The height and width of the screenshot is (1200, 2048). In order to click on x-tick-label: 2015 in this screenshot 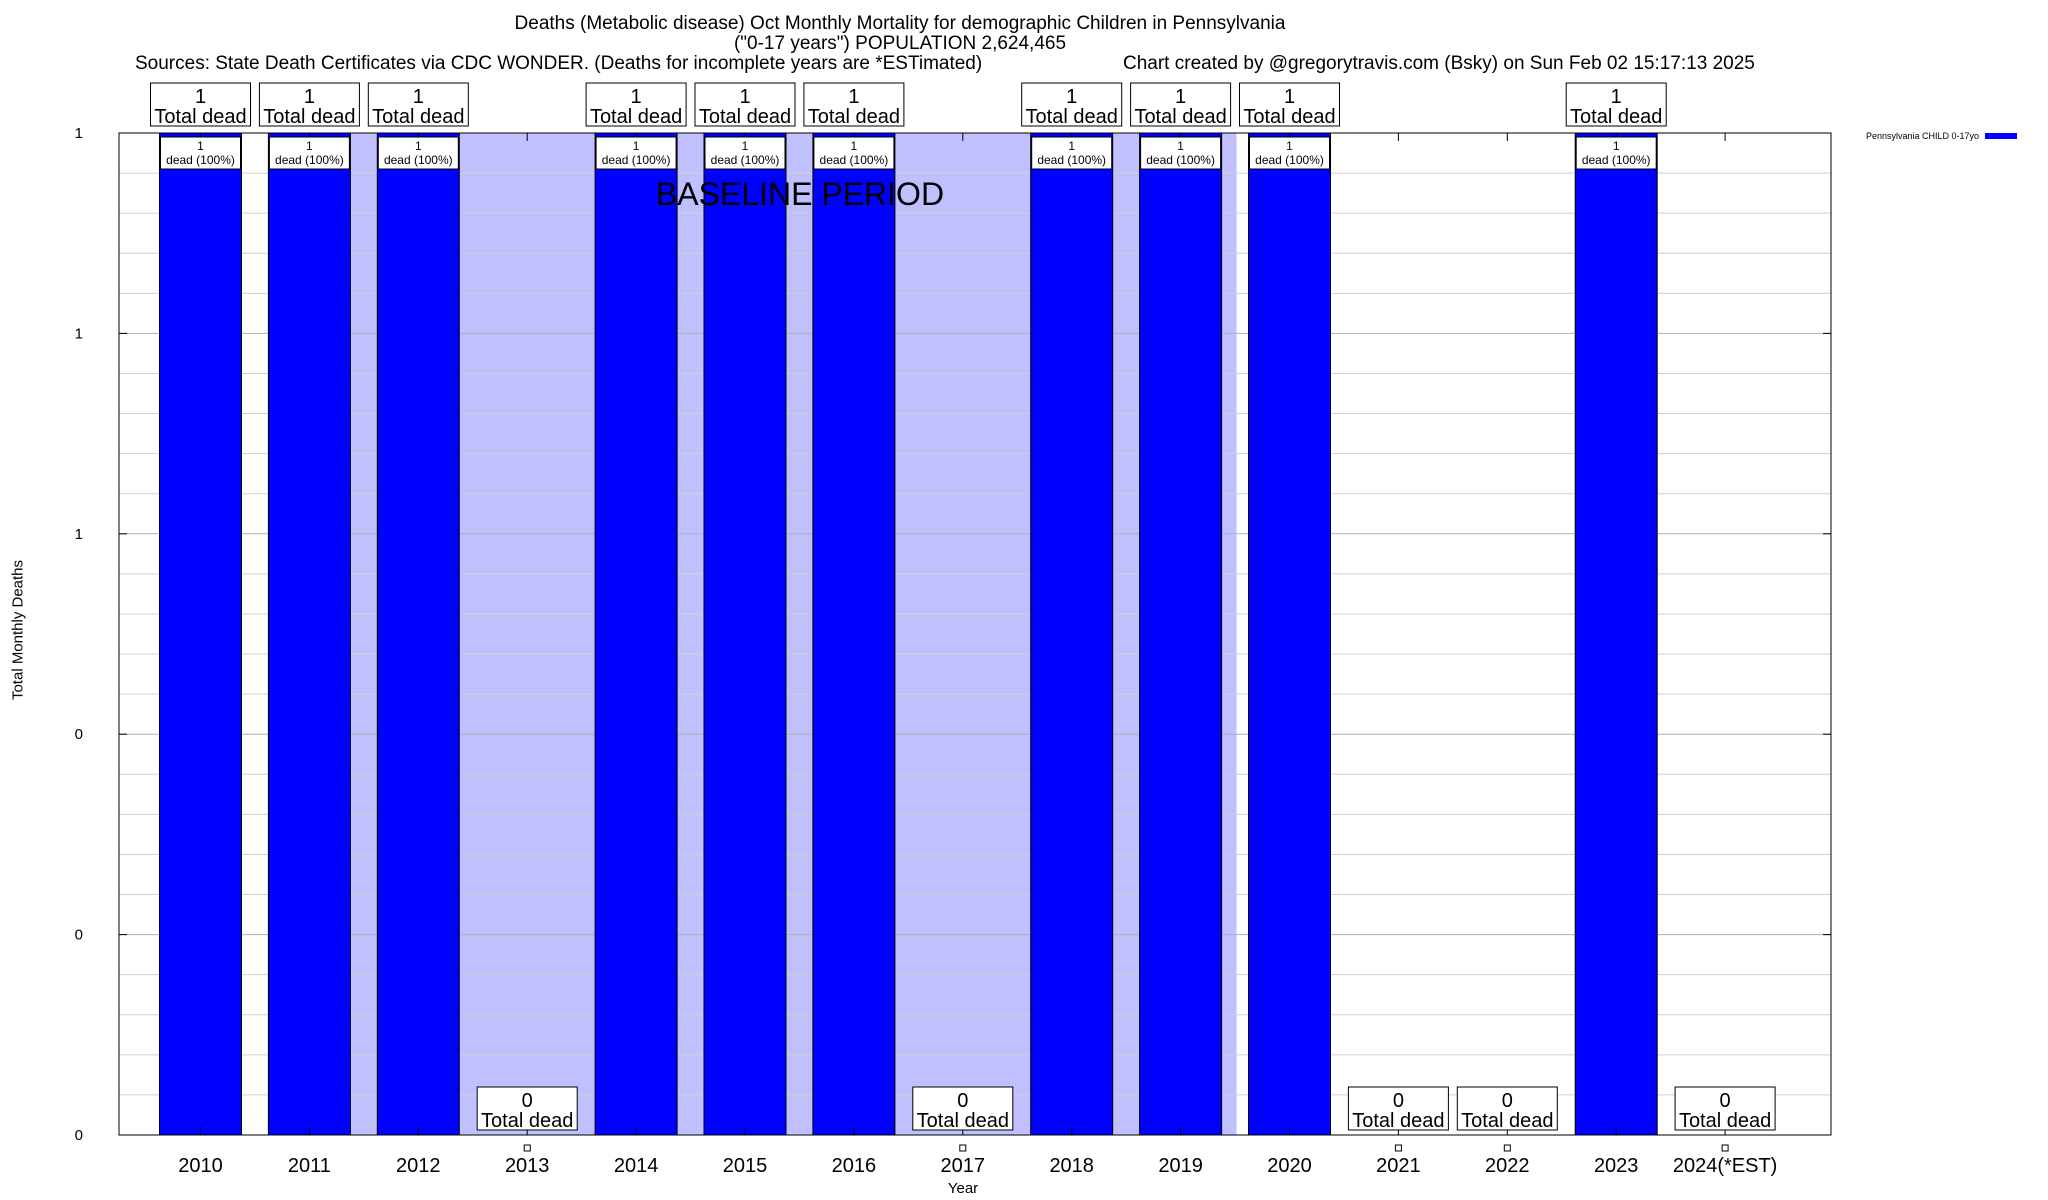, I will do `click(745, 1166)`.